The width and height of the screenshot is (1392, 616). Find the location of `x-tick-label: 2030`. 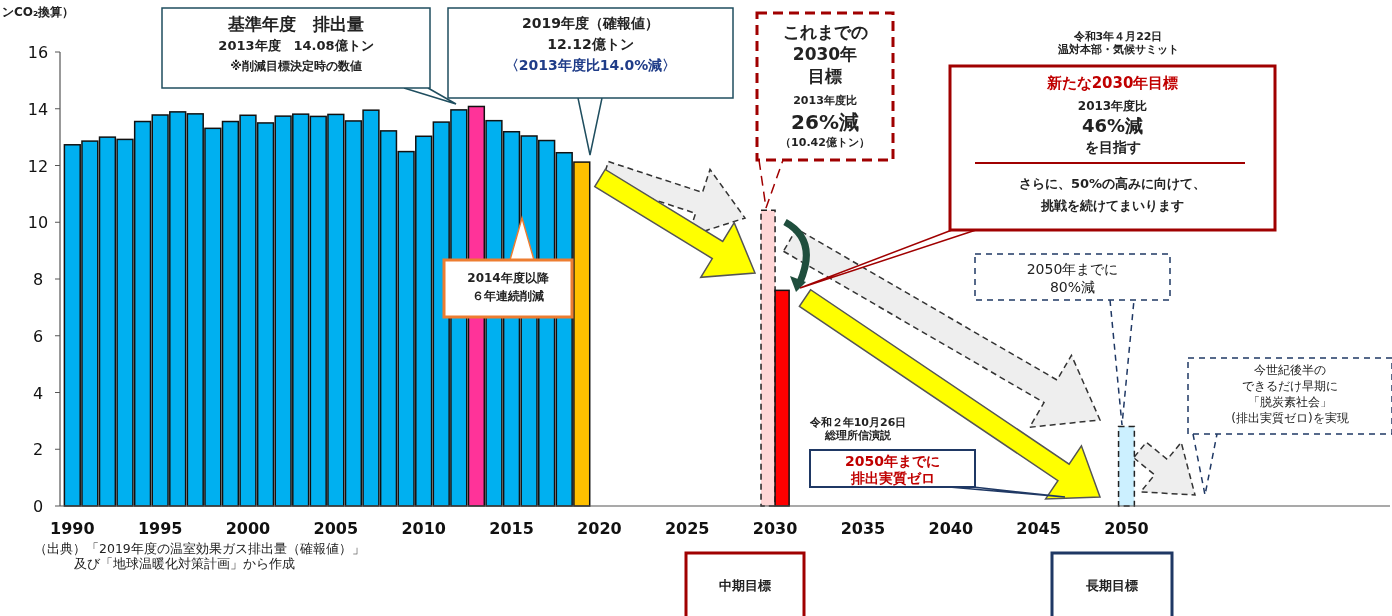

x-tick-label: 2030 is located at coordinates (775, 528).